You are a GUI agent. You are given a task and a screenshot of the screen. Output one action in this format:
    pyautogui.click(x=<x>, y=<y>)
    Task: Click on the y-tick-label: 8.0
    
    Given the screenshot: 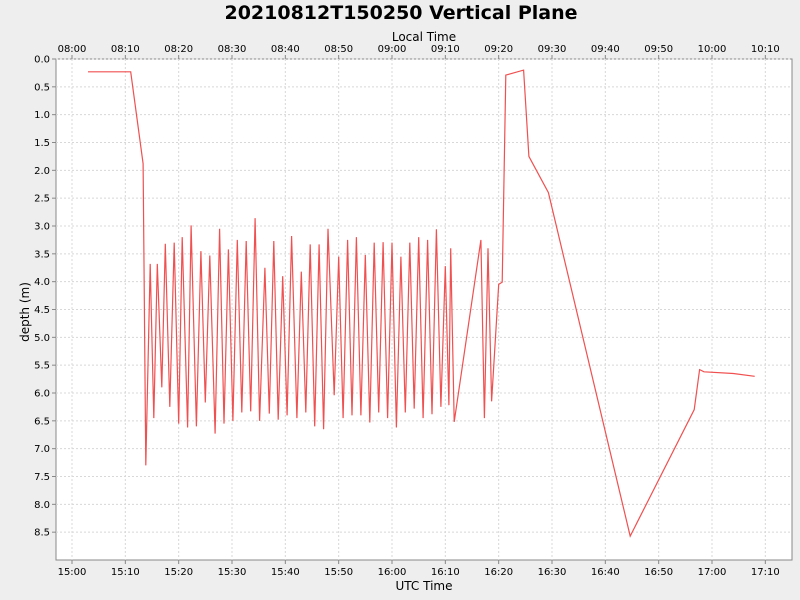 What is the action you would take?
    pyautogui.click(x=42, y=505)
    